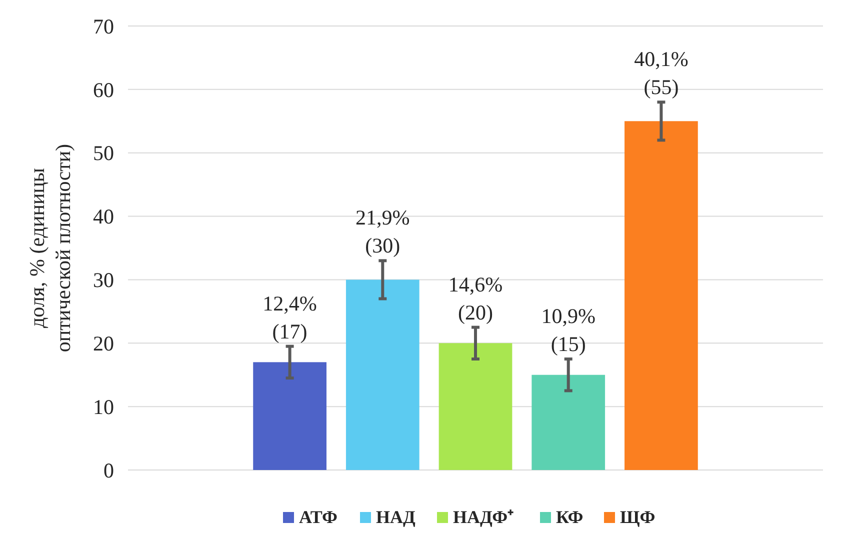 The image size is (851, 542). Describe the element at coordinates (396, 517) in the screenshot. I see `legend-label: НАД` at that location.